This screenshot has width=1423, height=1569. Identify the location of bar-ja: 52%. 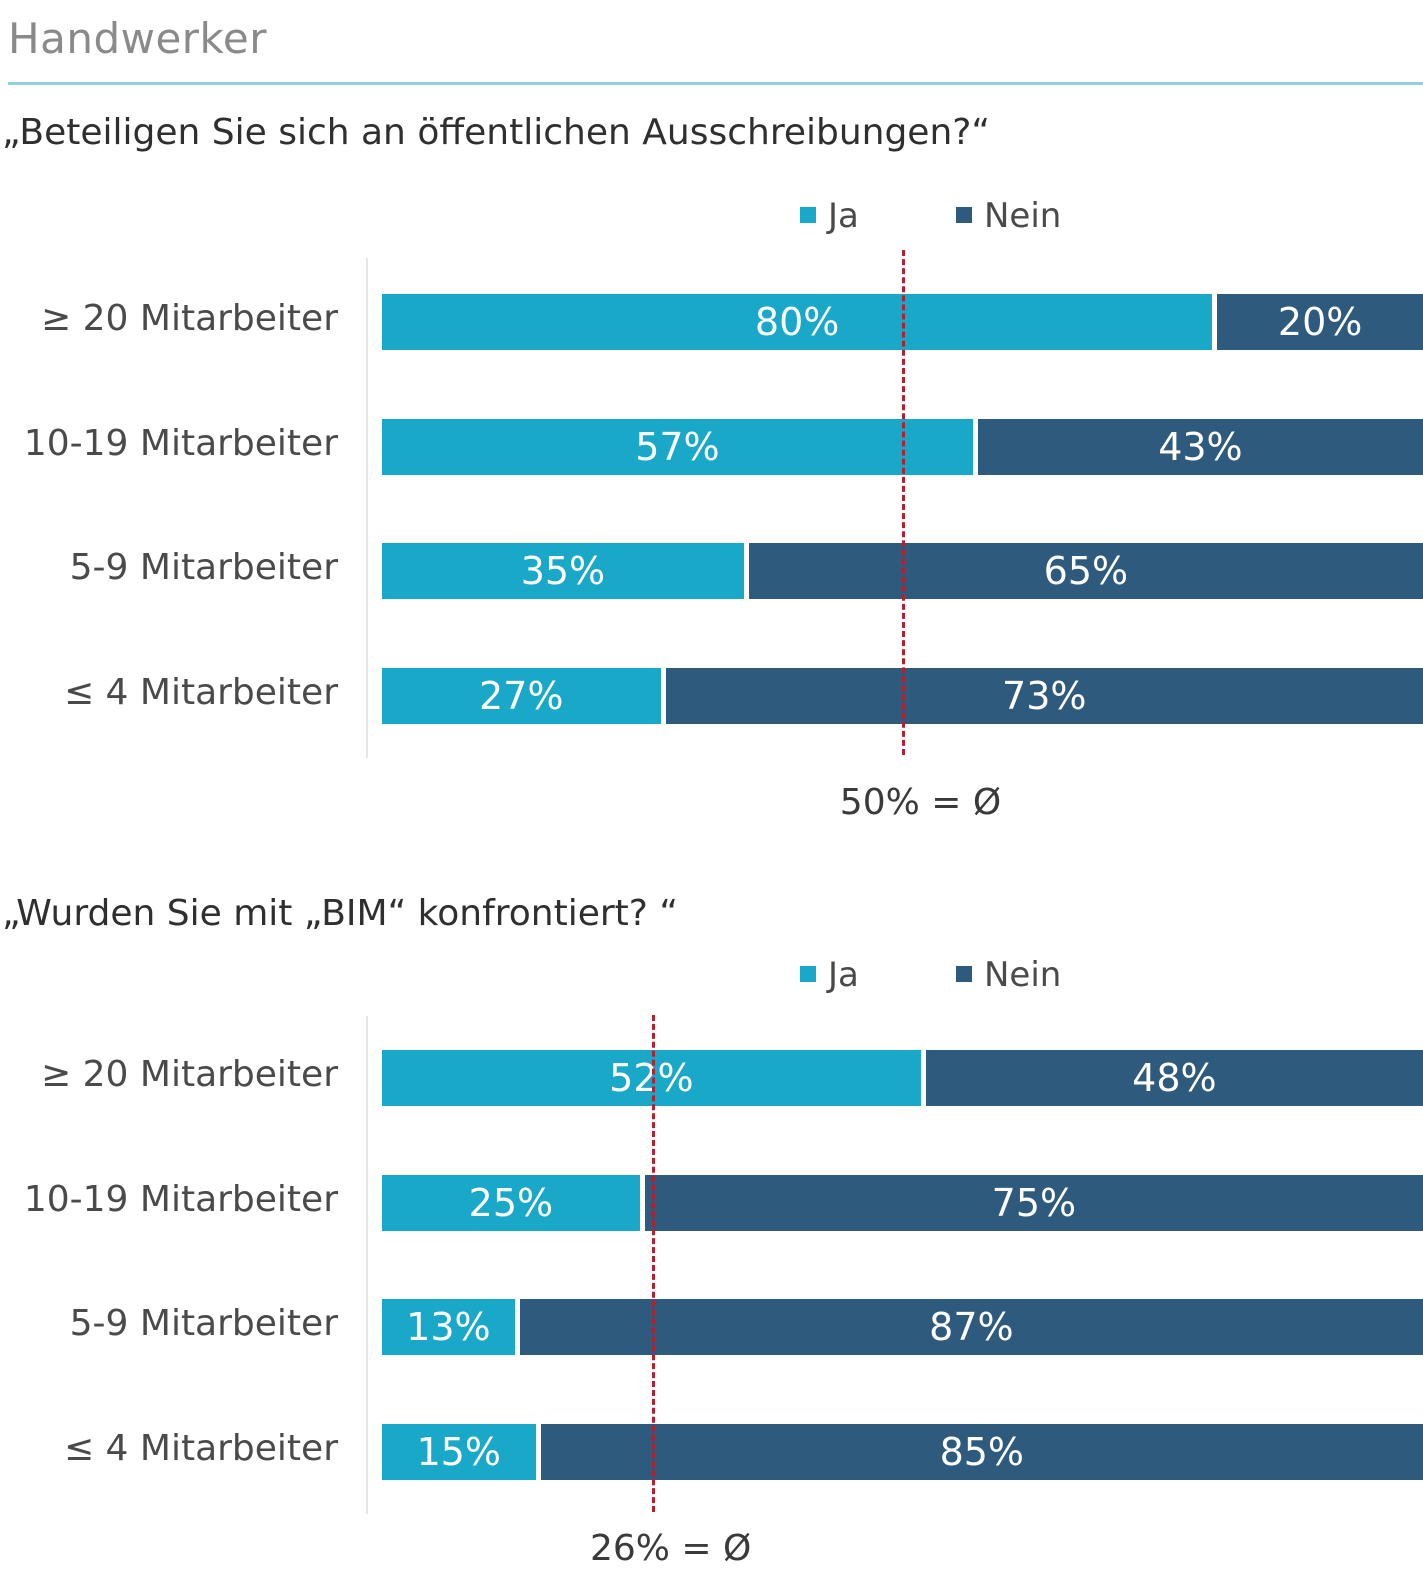
(651, 1078).